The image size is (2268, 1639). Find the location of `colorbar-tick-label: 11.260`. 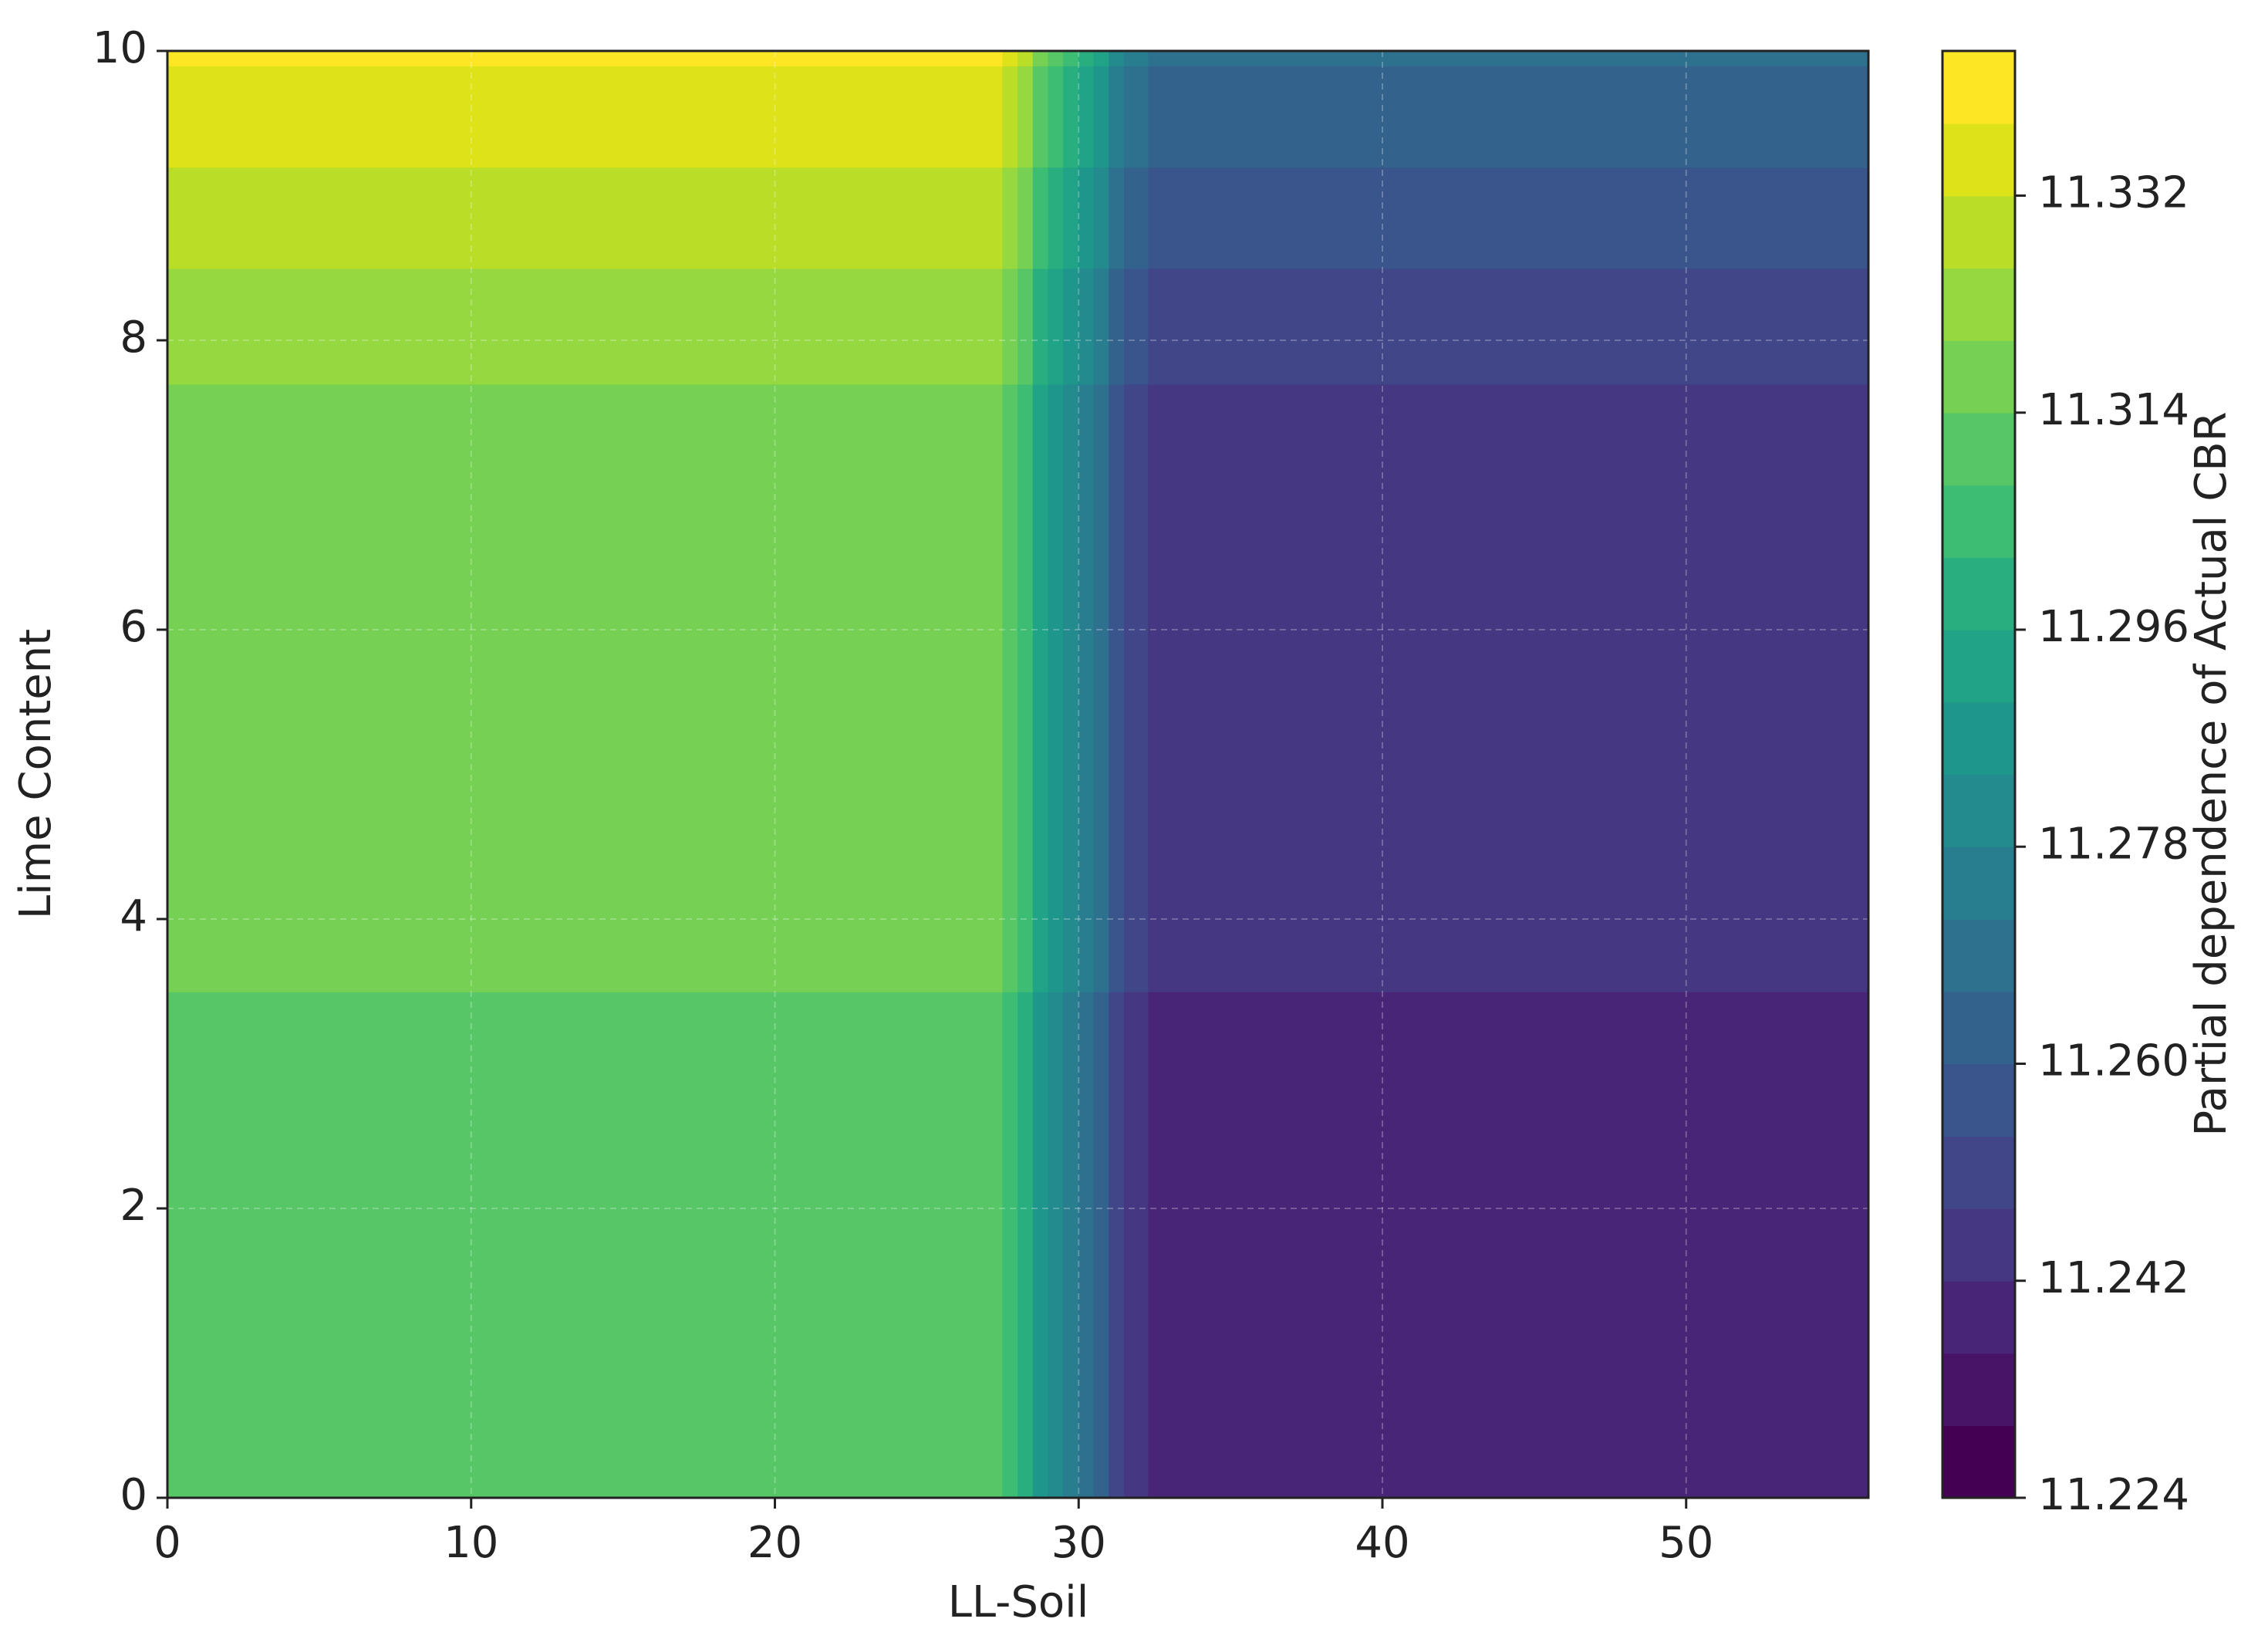

colorbar-tick-label: 11.260 is located at coordinates (2113, 1061).